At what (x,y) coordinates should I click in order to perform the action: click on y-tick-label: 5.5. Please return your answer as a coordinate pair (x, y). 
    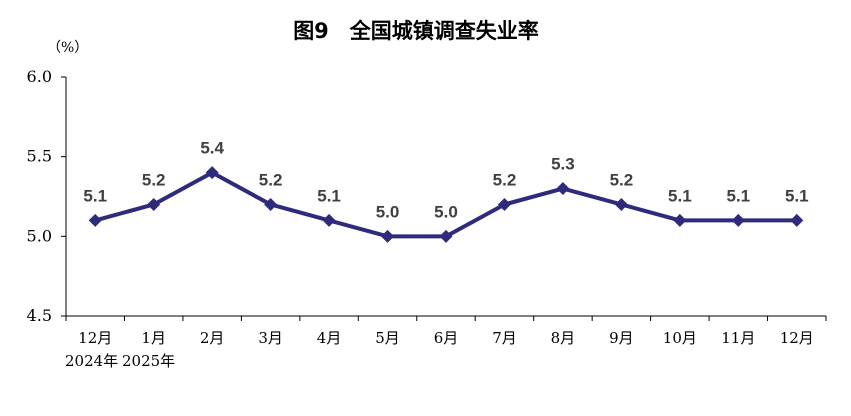
    Looking at the image, I should click on (39, 156).